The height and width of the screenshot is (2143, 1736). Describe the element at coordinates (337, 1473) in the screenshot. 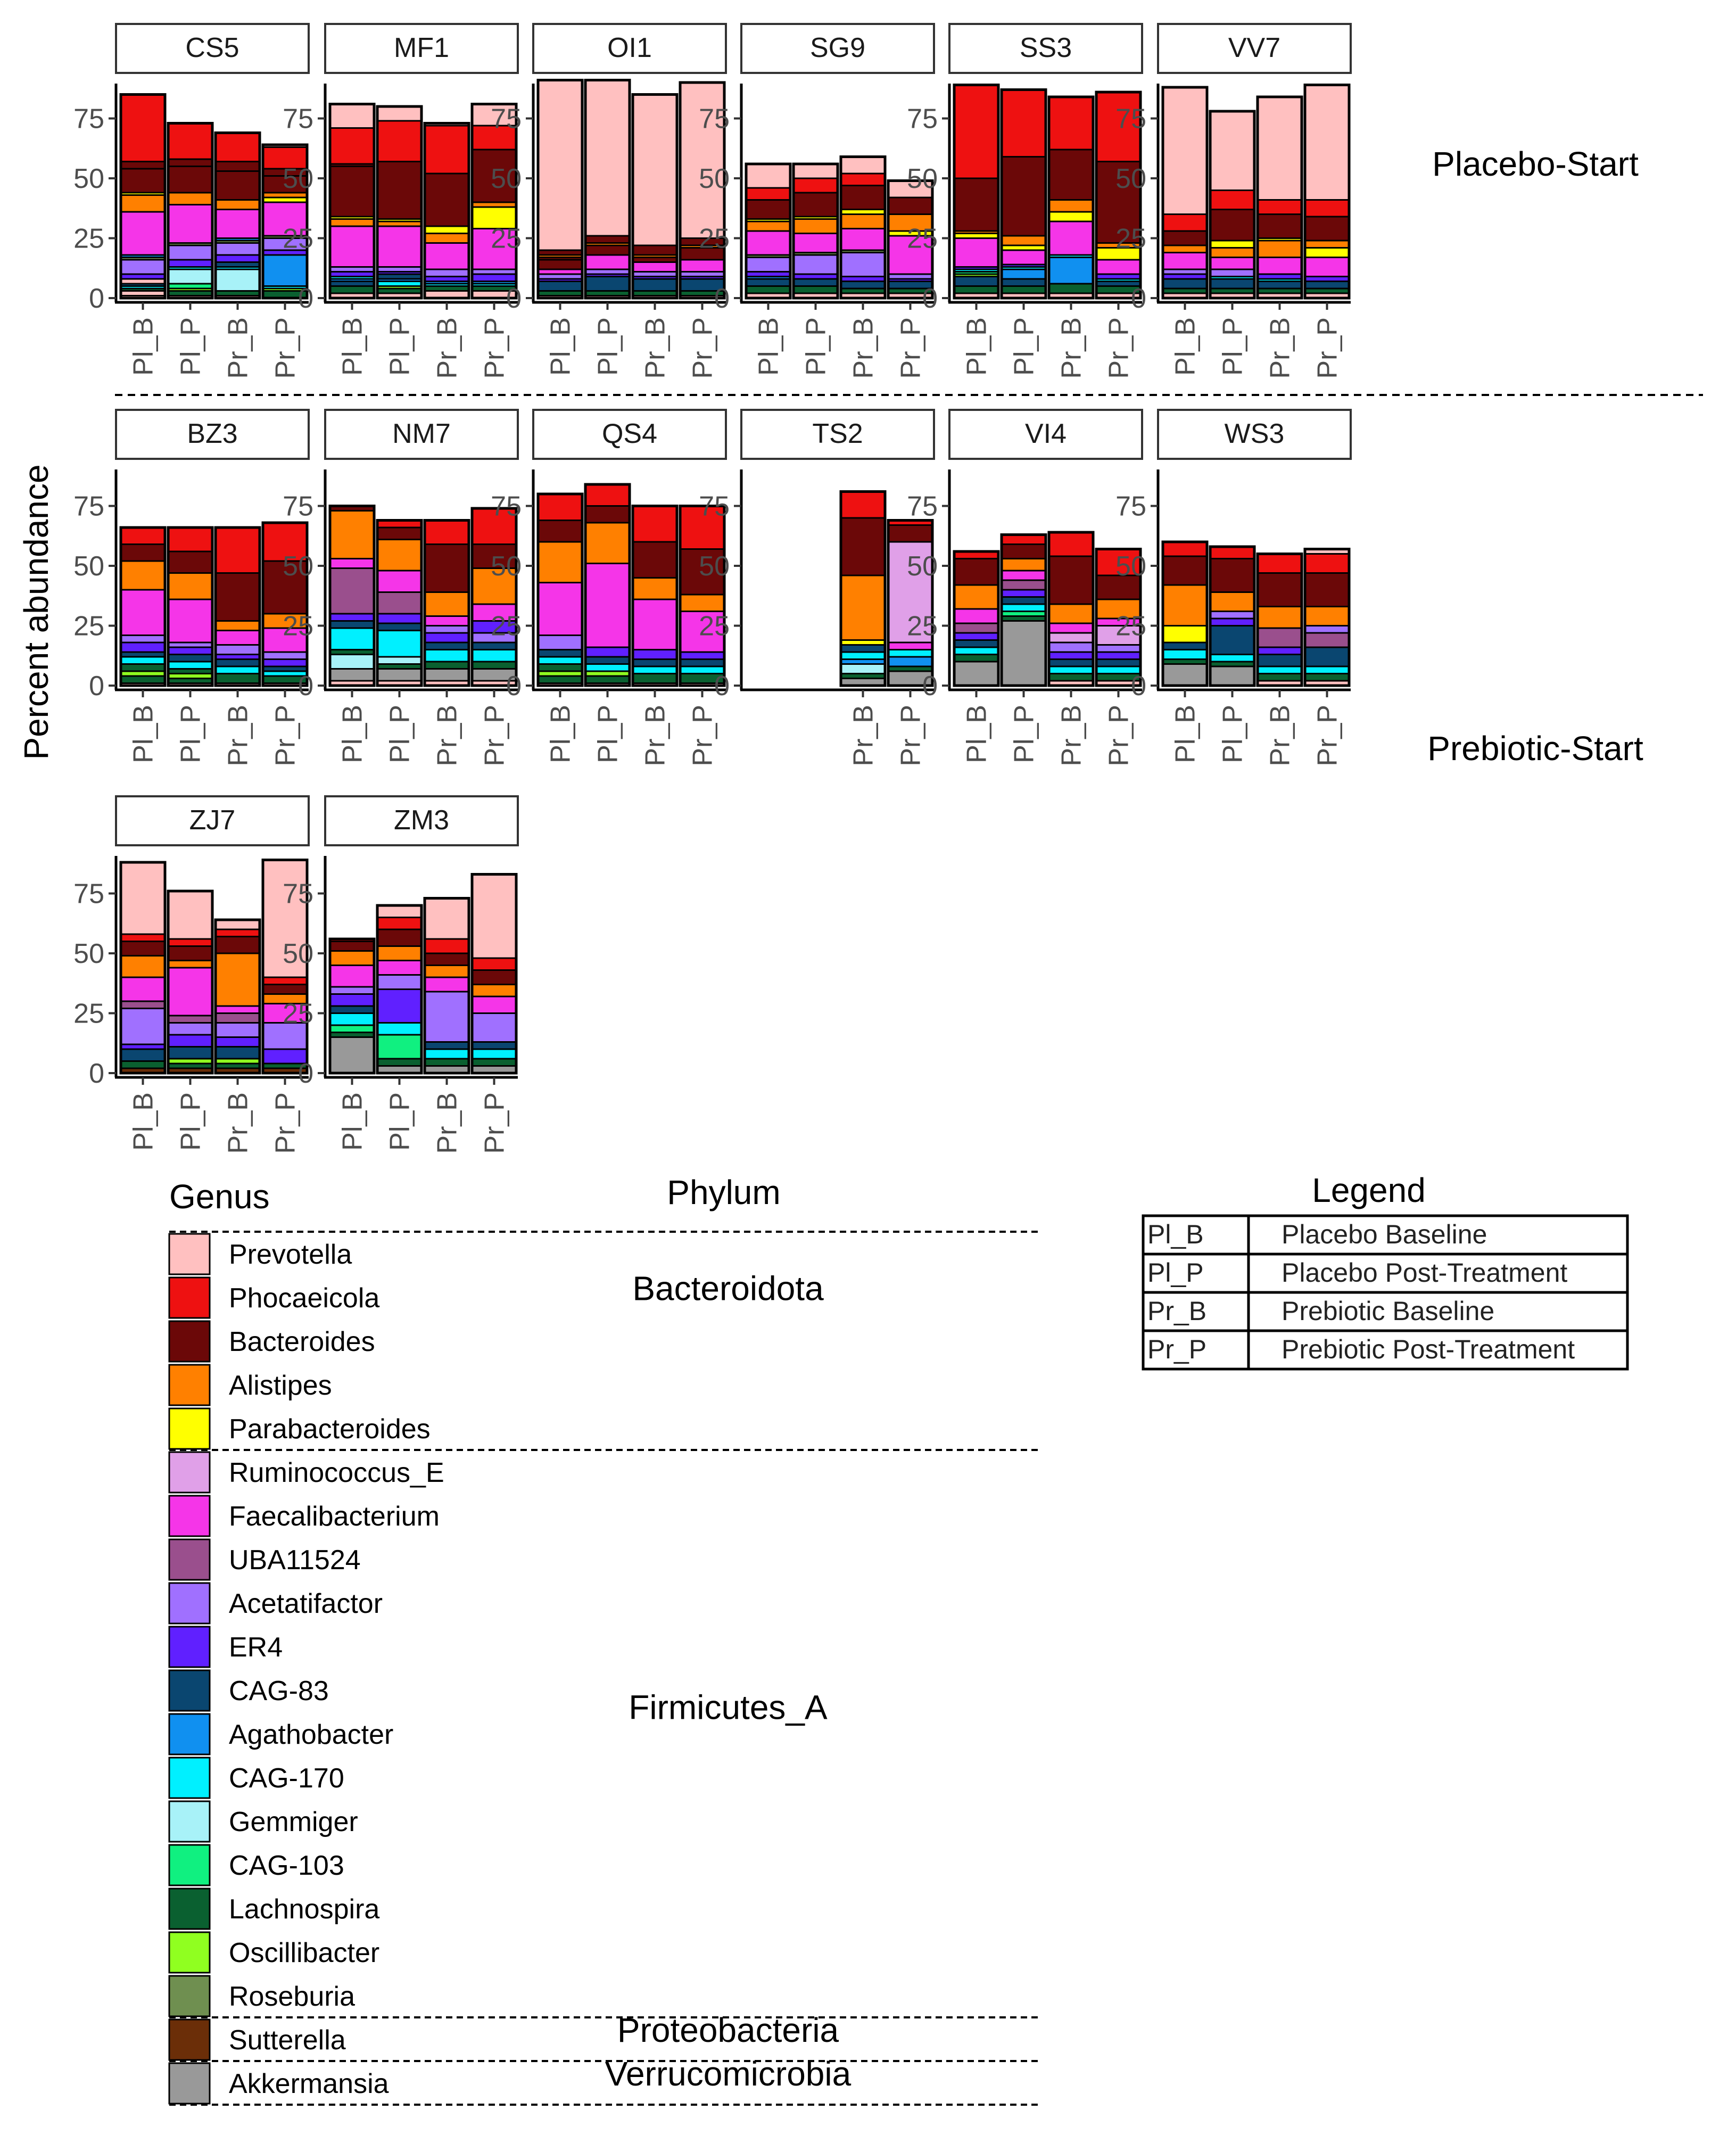

I see `legend-label-ruminococcus_e: Ruminococcus_E` at that location.